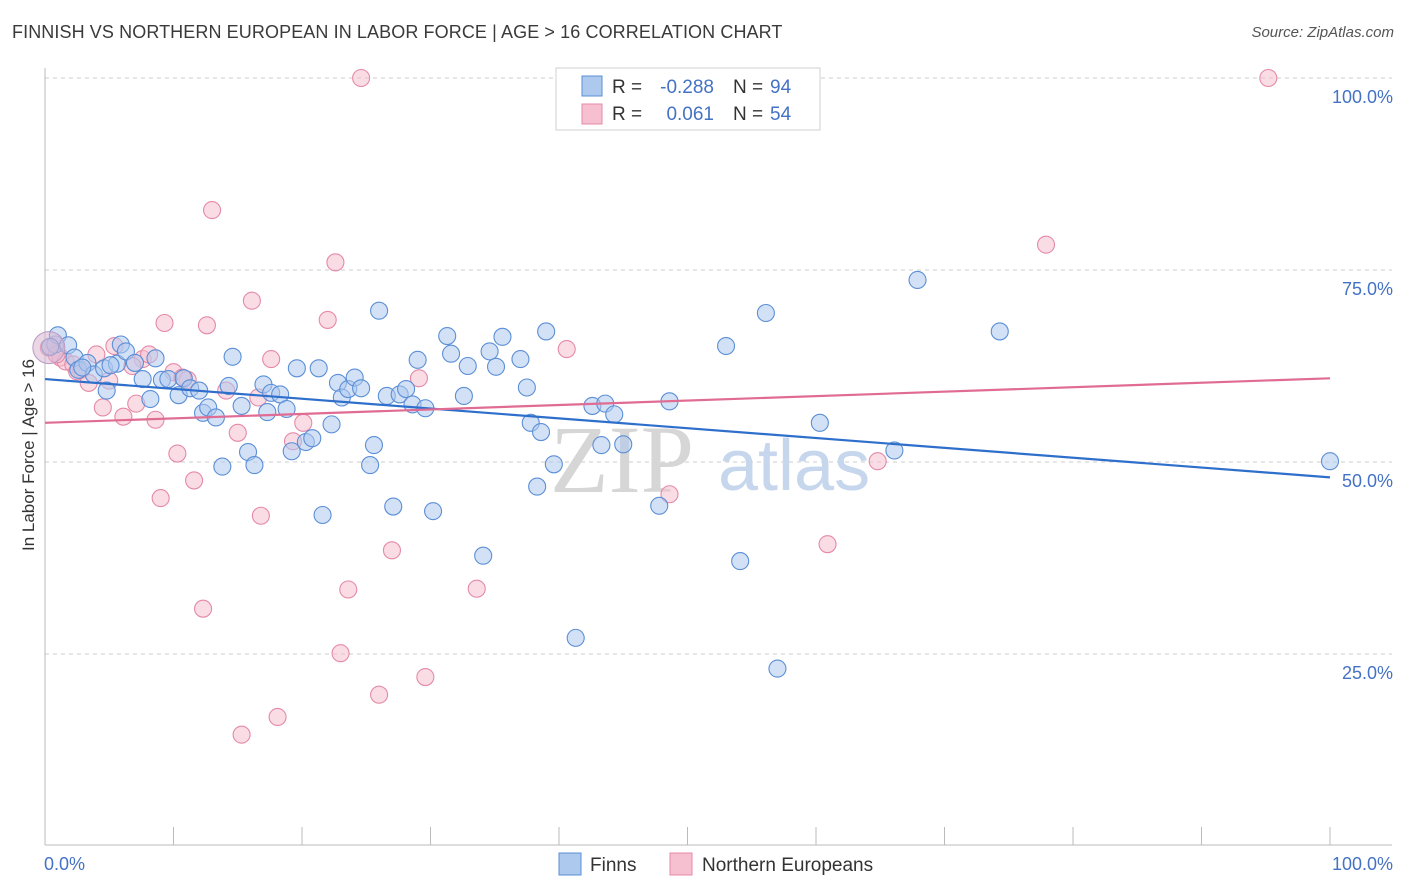 The height and width of the screenshot is (892, 1406). What do you see at coordinates (1367, 481) in the screenshot?
I see `y-tick-label: 50.0%` at bounding box center [1367, 481].